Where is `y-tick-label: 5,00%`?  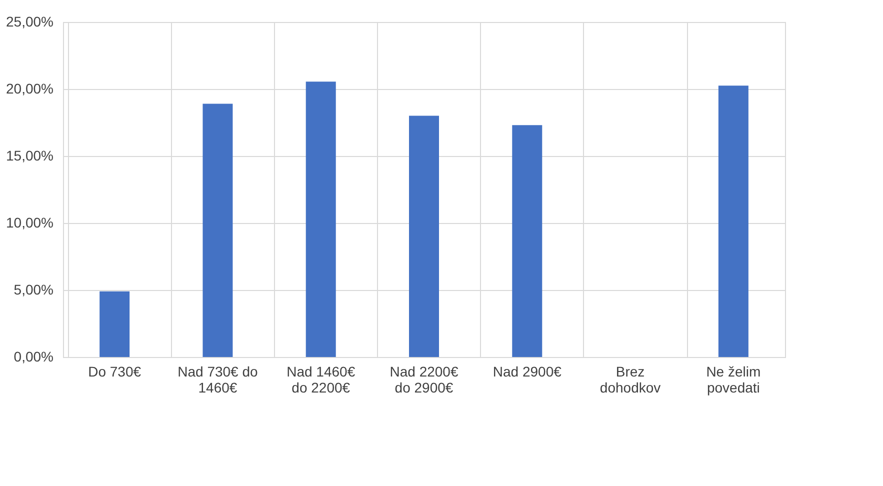 y-tick-label: 5,00% is located at coordinates (34, 290).